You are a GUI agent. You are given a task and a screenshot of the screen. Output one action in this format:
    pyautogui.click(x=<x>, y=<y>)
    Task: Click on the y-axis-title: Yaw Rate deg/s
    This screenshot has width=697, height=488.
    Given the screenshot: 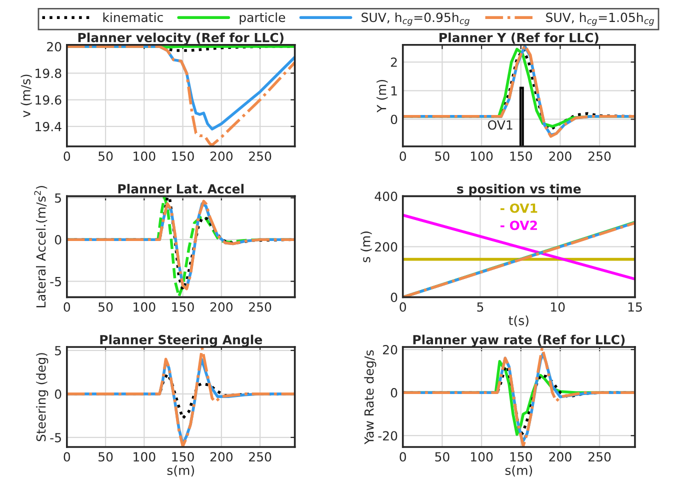 What is the action you would take?
    pyautogui.click(x=370, y=397)
    